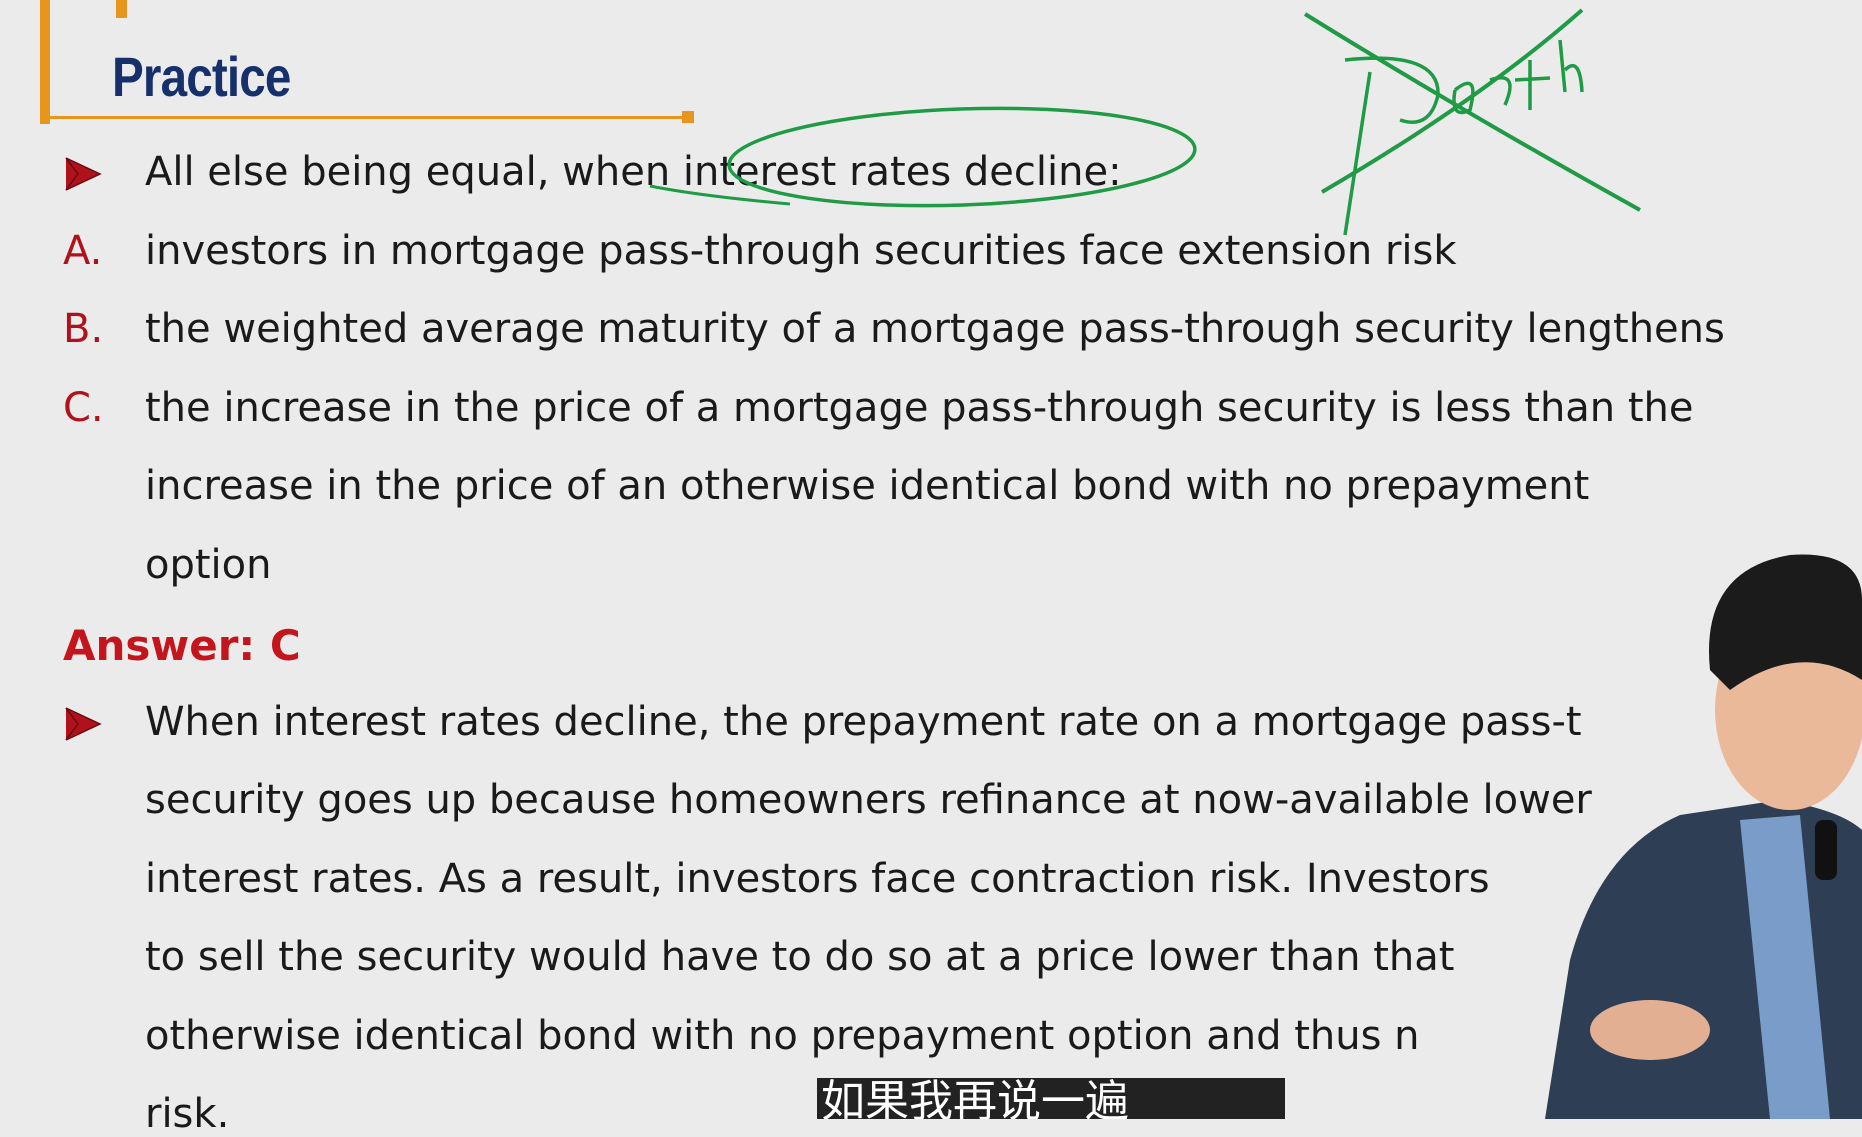  I want to click on rule, so click(365, 117).